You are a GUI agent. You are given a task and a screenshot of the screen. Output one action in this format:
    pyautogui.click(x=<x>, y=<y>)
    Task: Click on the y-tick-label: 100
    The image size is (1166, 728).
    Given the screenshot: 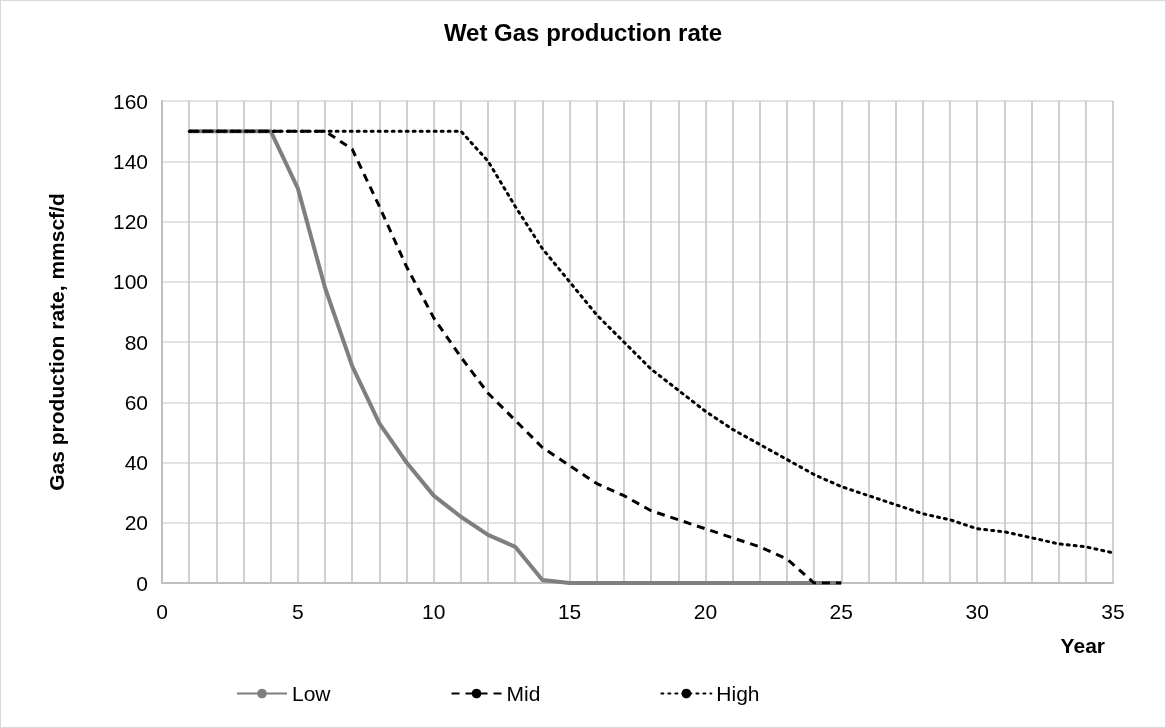 What is the action you would take?
    pyautogui.click(x=130, y=282)
    